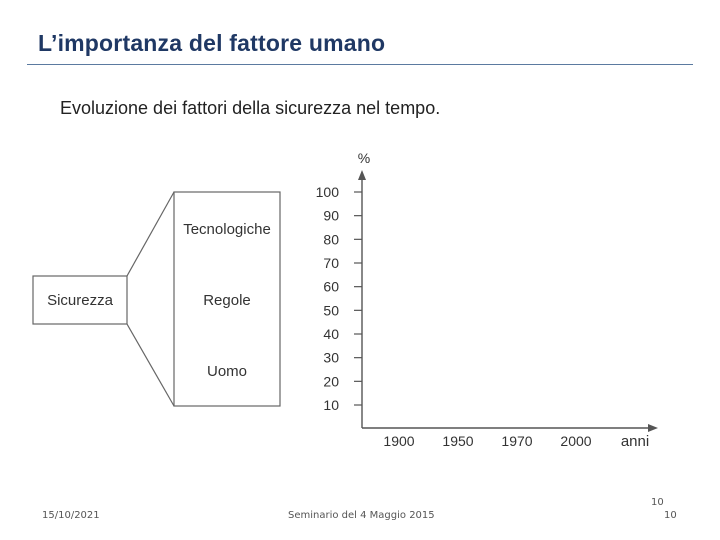 The height and width of the screenshot is (540, 720). I want to click on x-tick-label: 1970, so click(516, 441).